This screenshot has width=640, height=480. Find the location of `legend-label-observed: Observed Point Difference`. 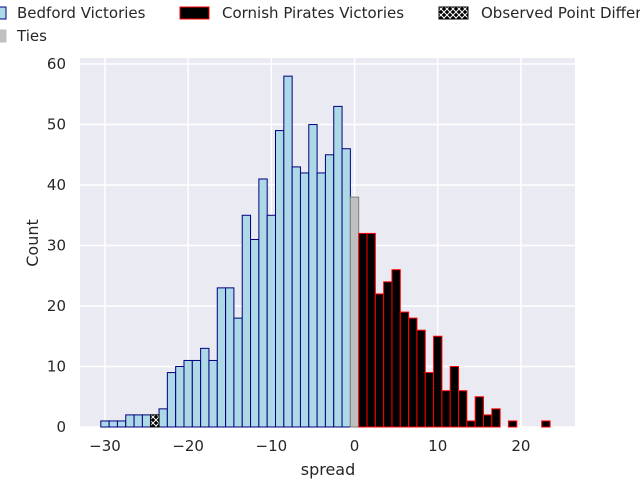

legend-label-observed: Observed Point Difference is located at coordinates (560, 13).